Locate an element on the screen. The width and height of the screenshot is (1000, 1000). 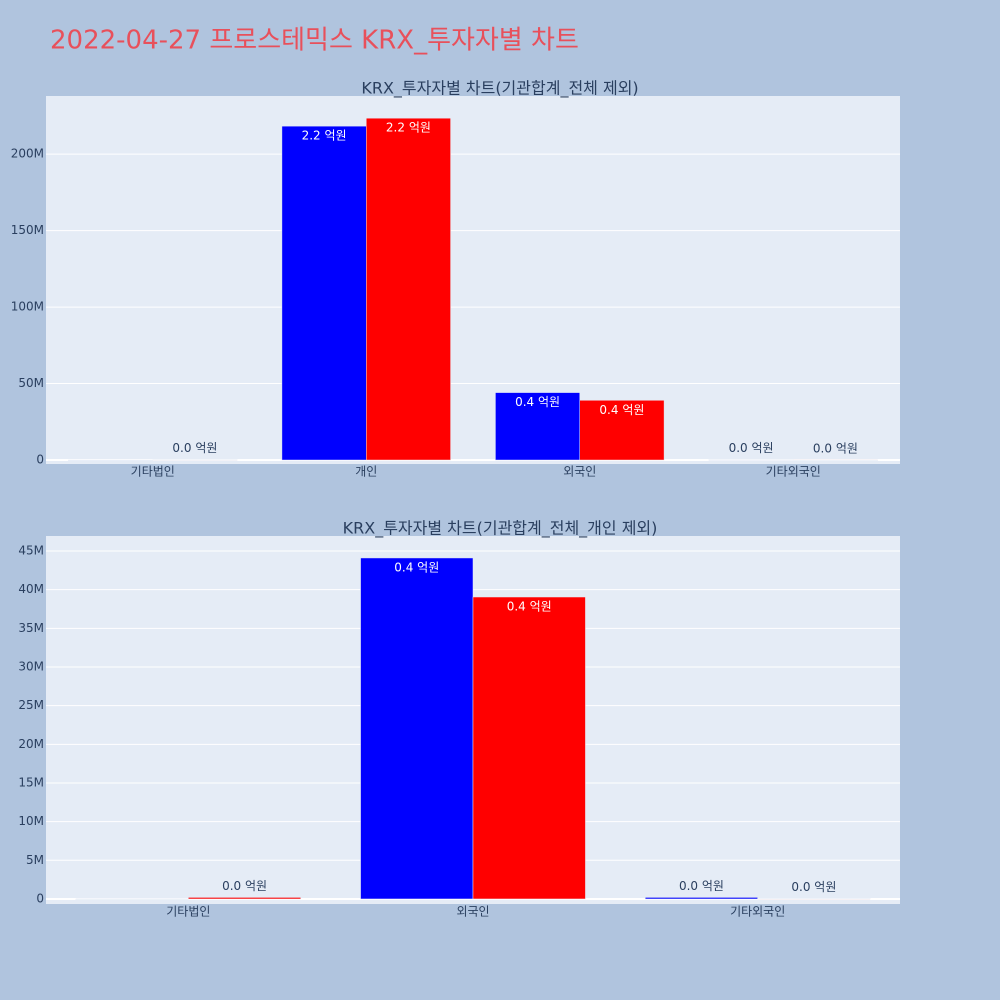
y-tick-label: 100M is located at coordinates (27, 307).